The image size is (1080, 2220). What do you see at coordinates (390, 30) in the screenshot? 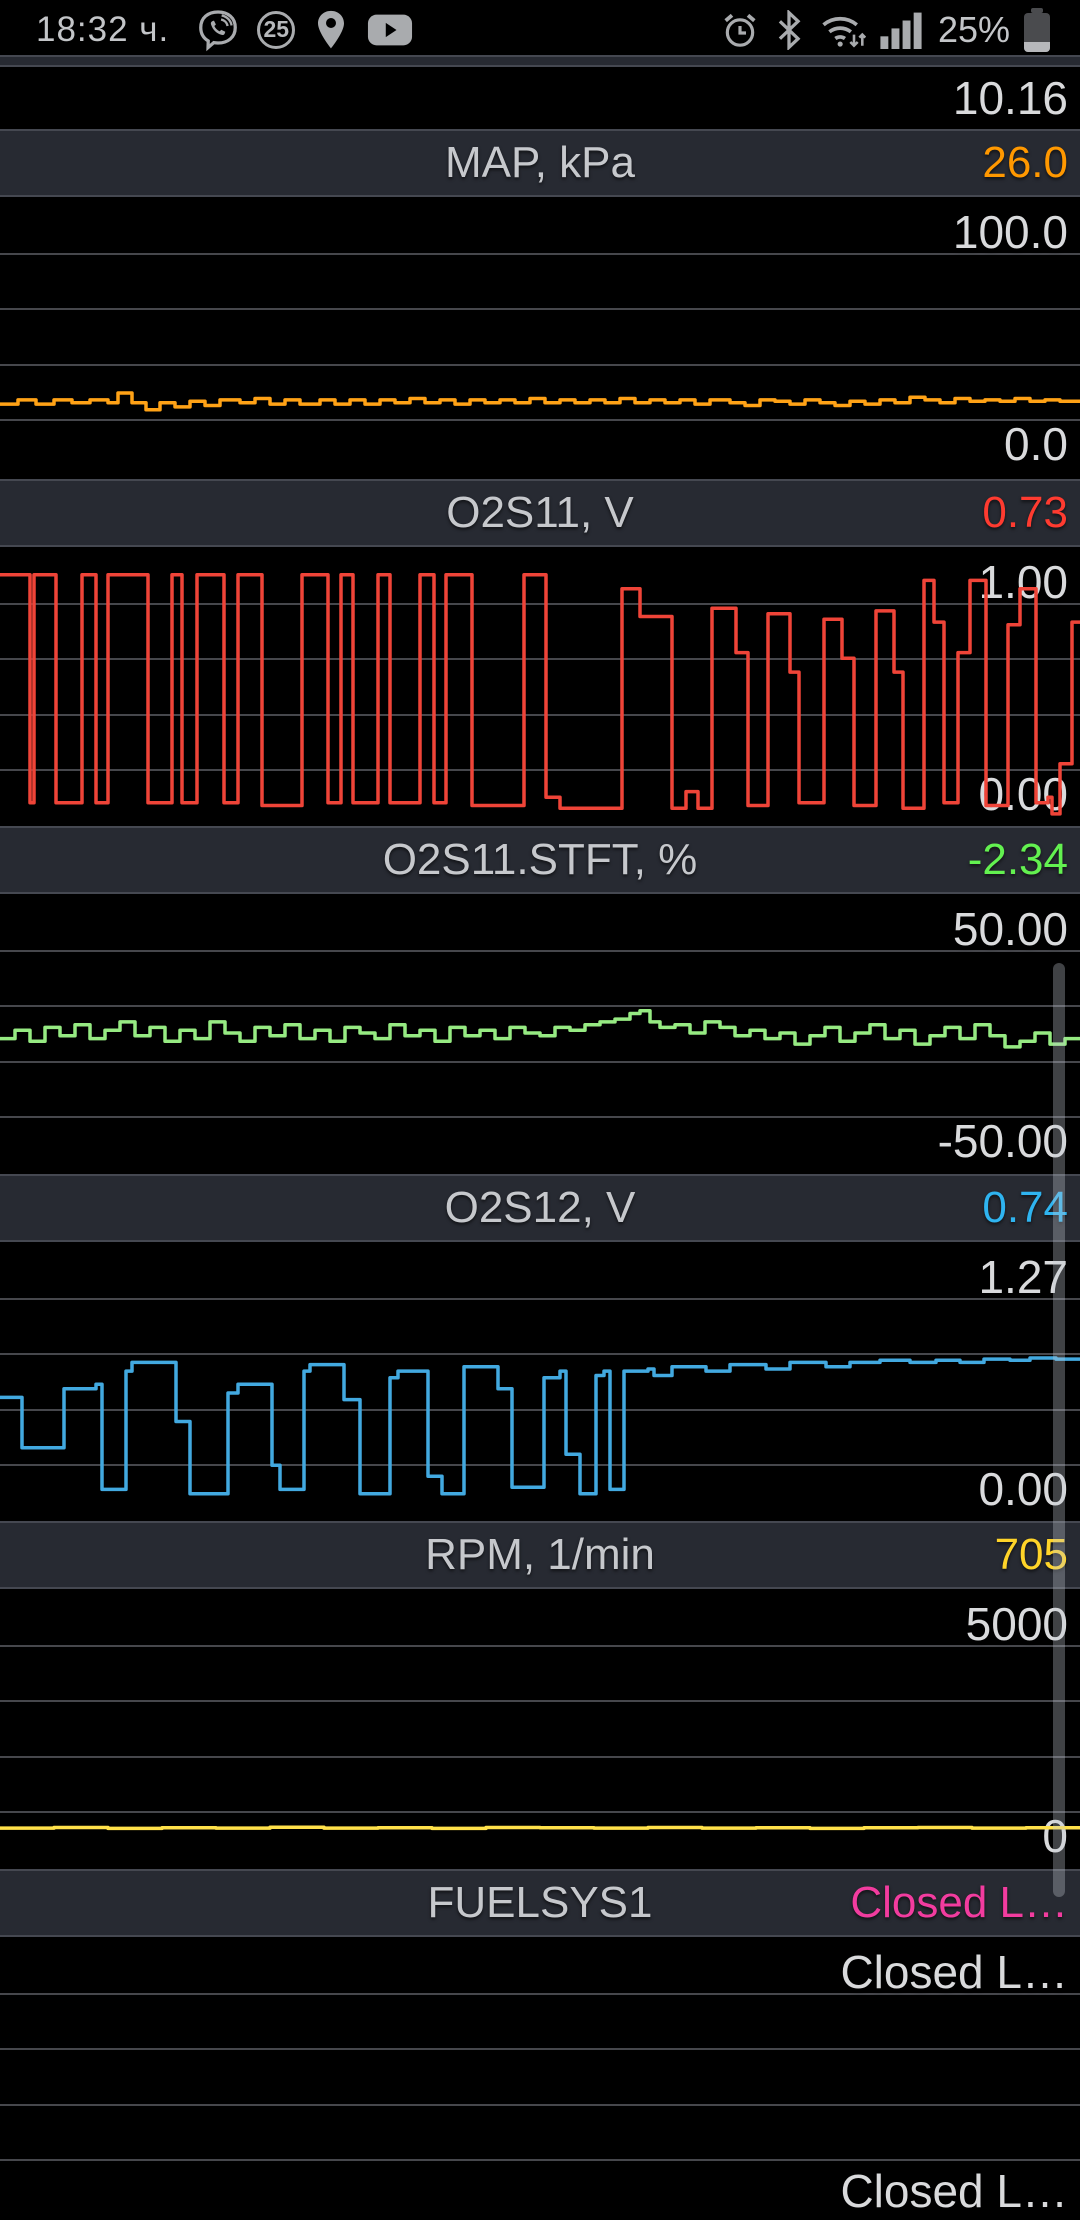
I see `youtube-icon` at bounding box center [390, 30].